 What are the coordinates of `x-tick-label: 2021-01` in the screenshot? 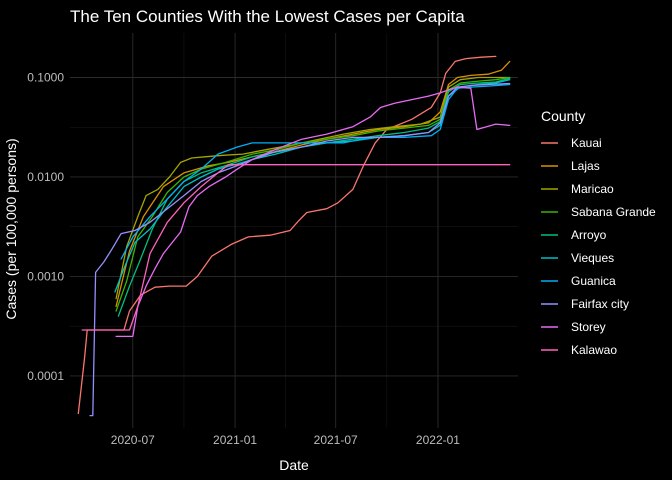 It's located at (235, 440).